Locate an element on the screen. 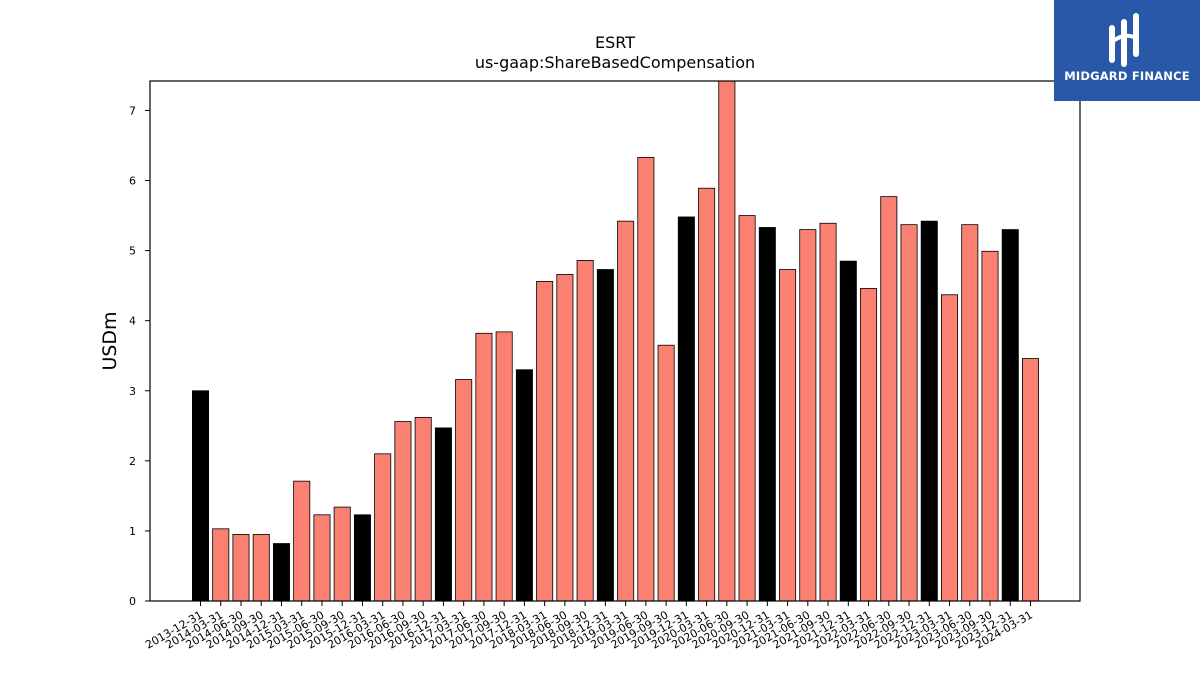 The height and width of the screenshot is (675, 1200). y-axis-ticks: 0 1 2 3 4 5 6 7 is located at coordinates (139, 356).